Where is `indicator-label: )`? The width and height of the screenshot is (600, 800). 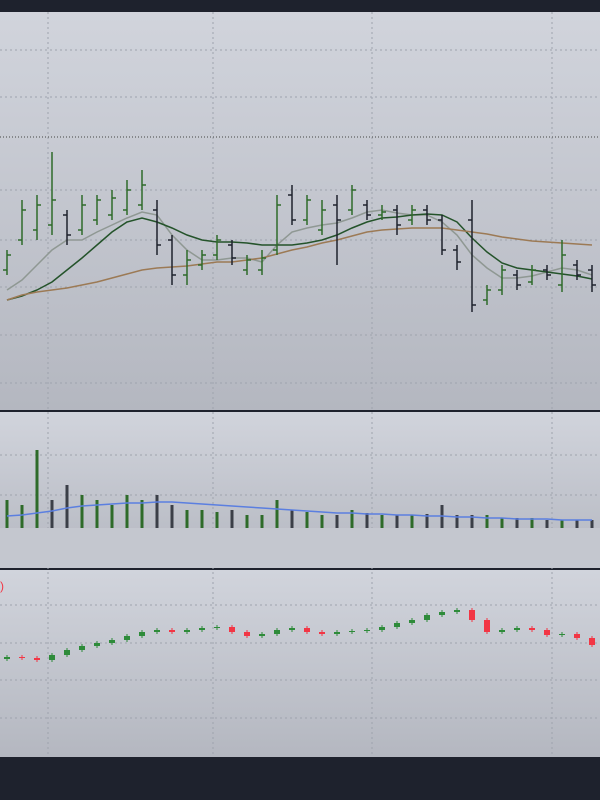 indicator-label: ) is located at coordinates (2, 586).